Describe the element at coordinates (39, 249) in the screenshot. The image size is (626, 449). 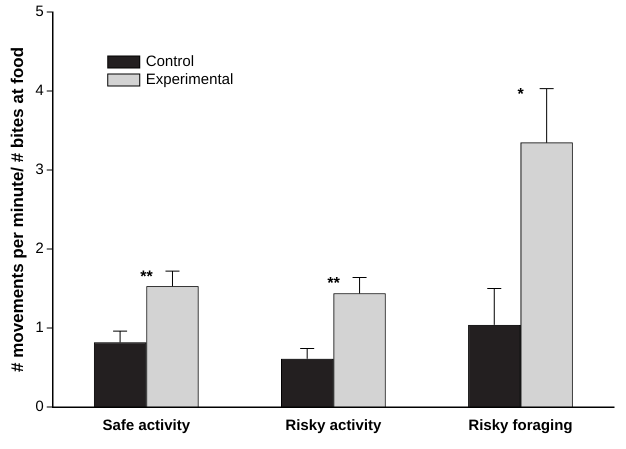
I see `y-tick-label: 2` at that location.